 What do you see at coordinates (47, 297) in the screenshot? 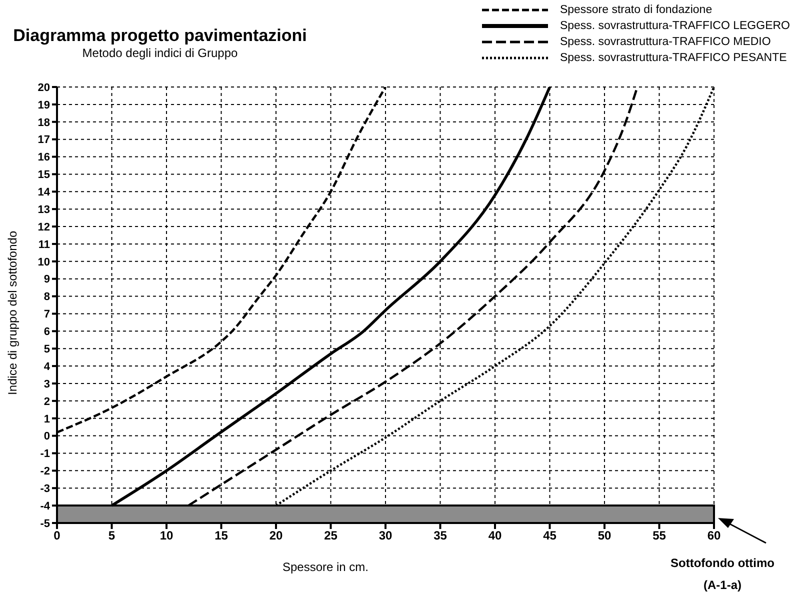
I see `y-tick-label: 8` at bounding box center [47, 297].